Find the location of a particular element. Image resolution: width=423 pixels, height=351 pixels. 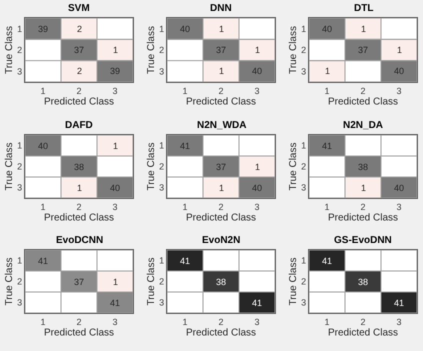

chart-title: EvoDCNN is located at coordinates (80, 240).